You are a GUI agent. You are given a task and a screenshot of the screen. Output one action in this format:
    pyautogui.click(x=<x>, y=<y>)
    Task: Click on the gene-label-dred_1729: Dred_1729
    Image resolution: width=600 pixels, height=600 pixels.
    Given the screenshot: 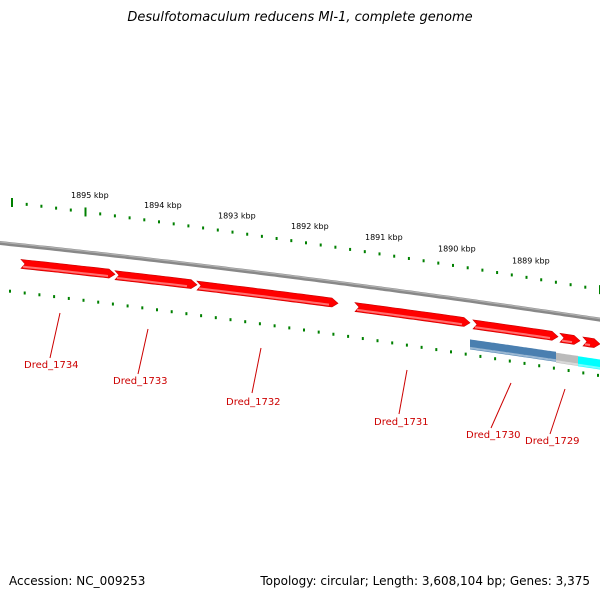 What is the action you would take?
    pyautogui.click(x=552, y=441)
    